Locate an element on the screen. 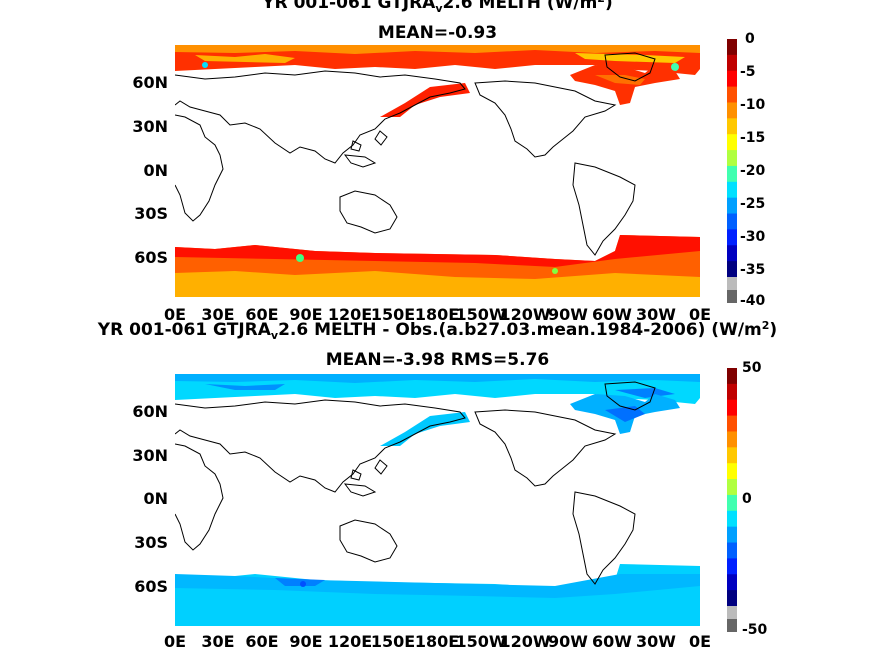 The height and width of the screenshot is (656, 875). panel1-cb-tick: -15 is located at coordinates (753, 138).